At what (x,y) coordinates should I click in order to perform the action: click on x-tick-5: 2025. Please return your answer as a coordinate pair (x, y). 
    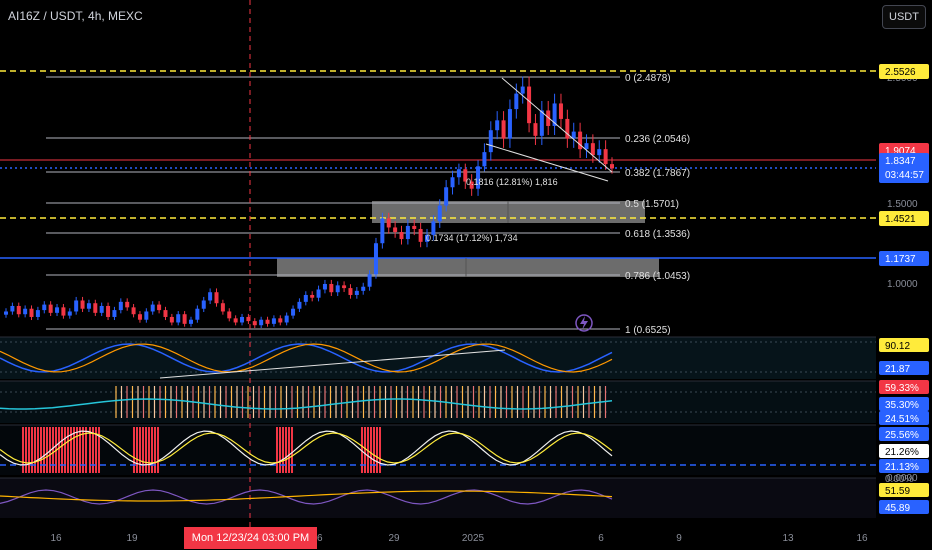
    Looking at the image, I should click on (473, 538).